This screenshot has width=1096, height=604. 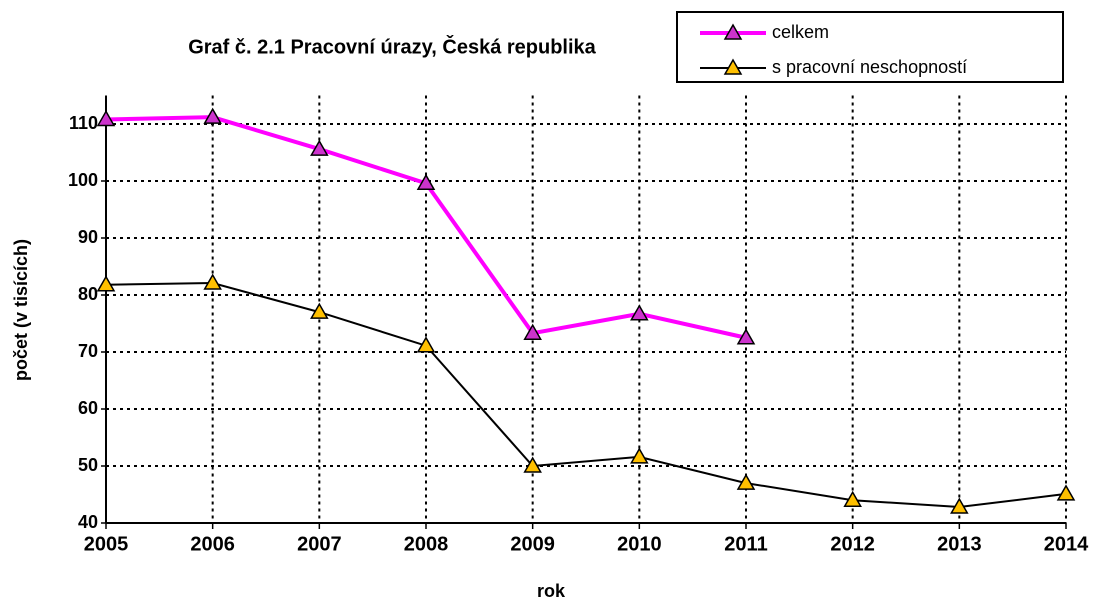 I want to click on y-tick-label: 70, so click(x=88, y=351).